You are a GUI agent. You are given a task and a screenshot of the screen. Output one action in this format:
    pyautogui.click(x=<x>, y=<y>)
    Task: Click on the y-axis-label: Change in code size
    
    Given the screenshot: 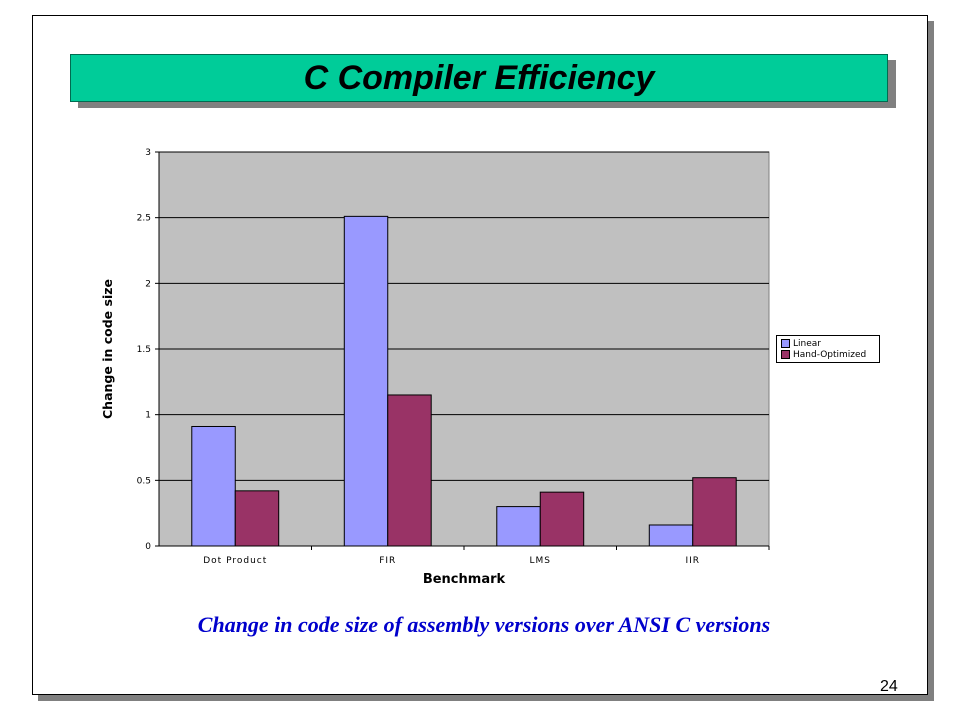 What is the action you would take?
    pyautogui.click(x=108, y=349)
    